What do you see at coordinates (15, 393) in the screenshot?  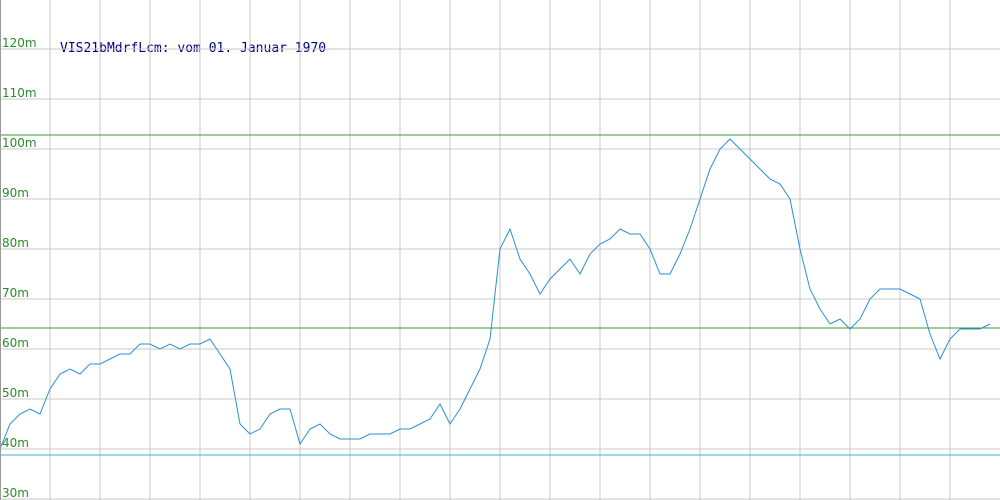 I see `y-tick-label: 50m` at bounding box center [15, 393].